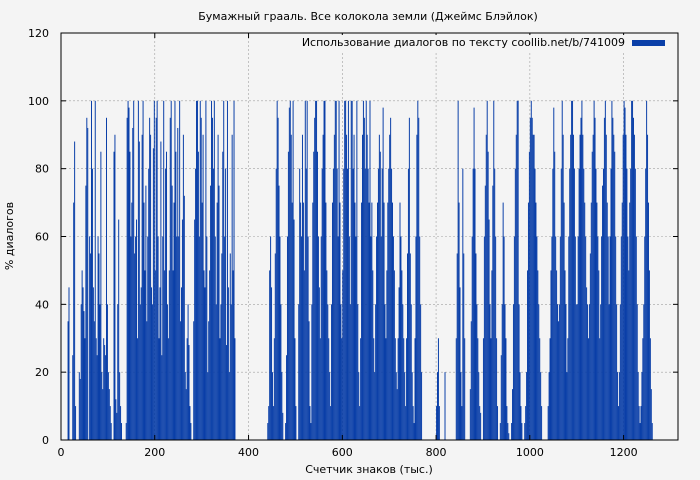 The width and height of the screenshot is (700, 480). What do you see at coordinates (648, 43) in the screenshot?
I see `legend-swatch` at bounding box center [648, 43].